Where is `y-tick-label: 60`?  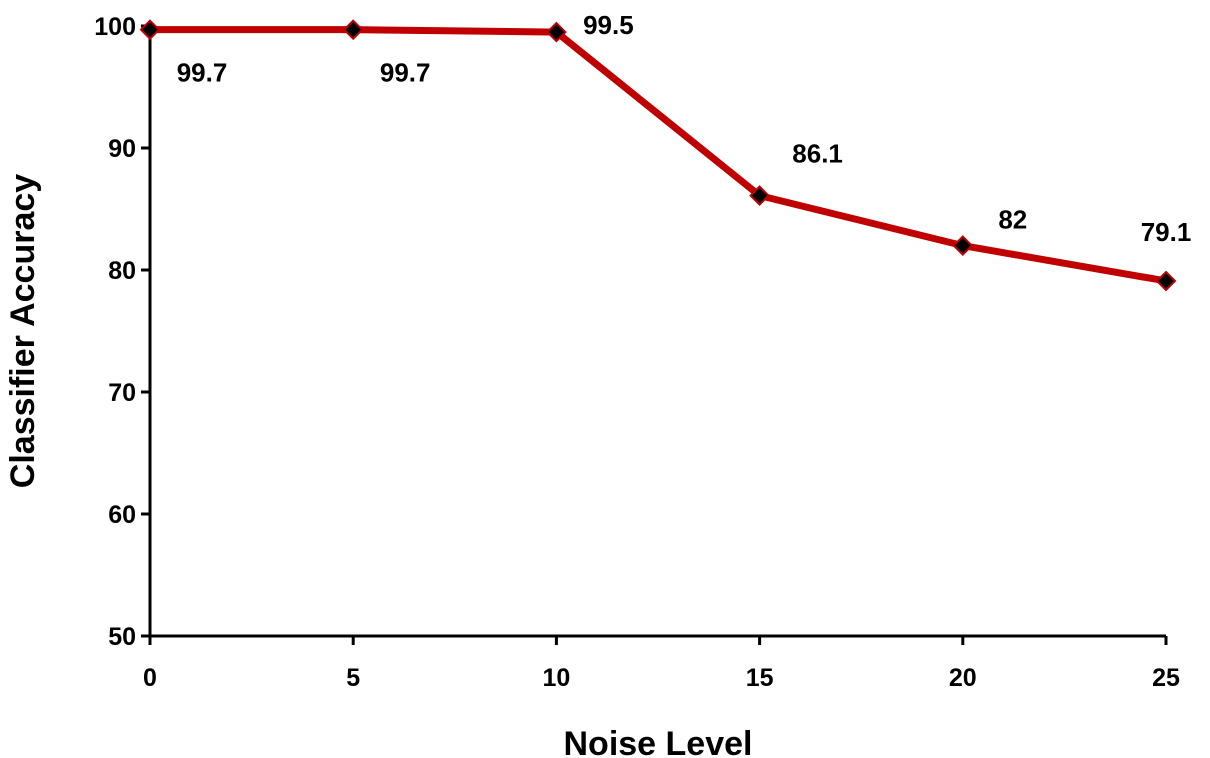 y-tick-label: 60 is located at coordinates (122, 515).